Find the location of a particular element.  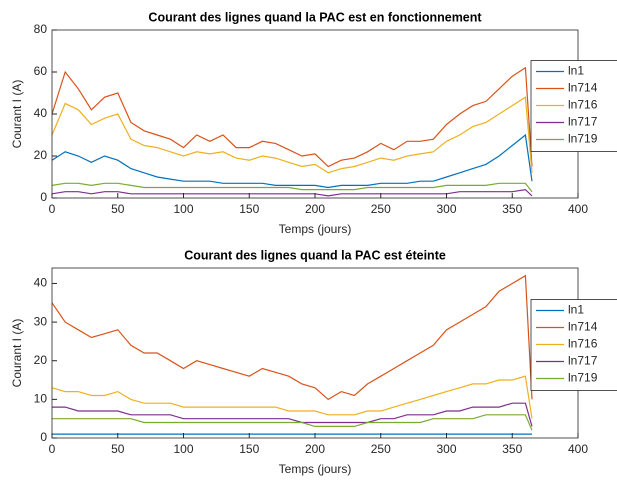

y-tick-label: 80 is located at coordinates (41, 29).